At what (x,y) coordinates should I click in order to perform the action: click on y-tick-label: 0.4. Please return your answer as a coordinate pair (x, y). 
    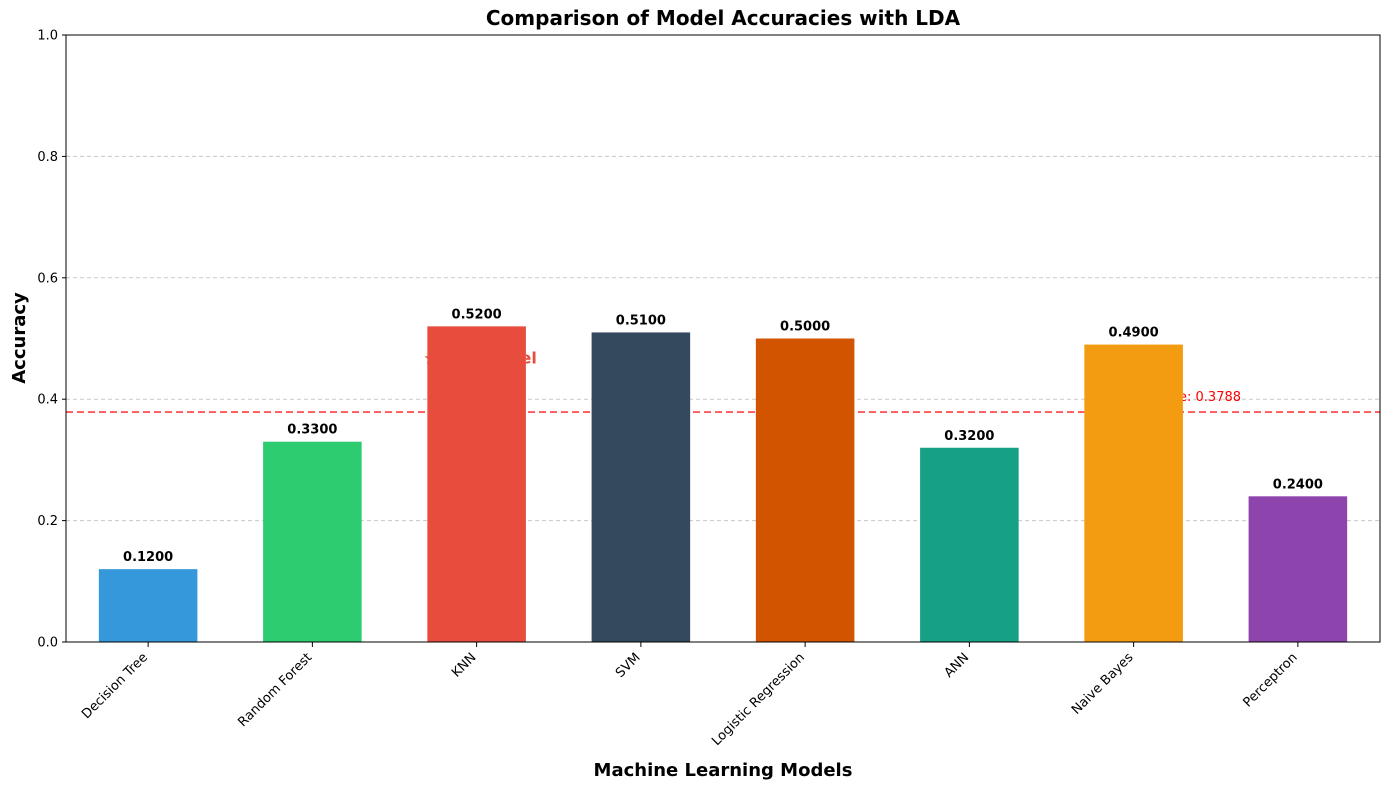
    Looking at the image, I should click on (47, 400).